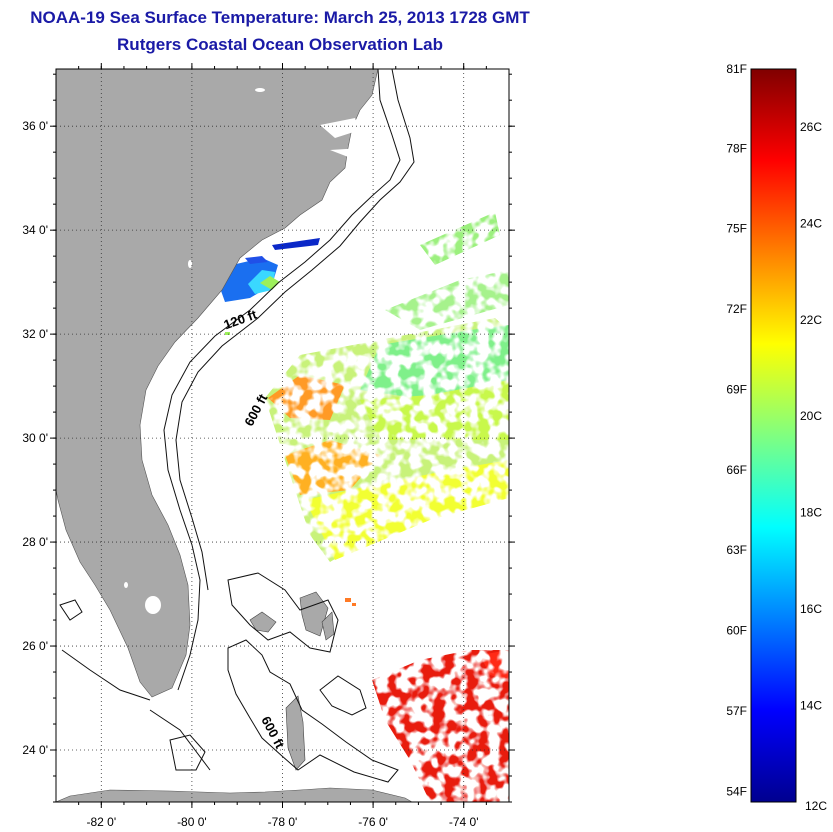 This screenshot has width=833, height=832. I want to click on sst-swath-northeast, so click(447, 271).